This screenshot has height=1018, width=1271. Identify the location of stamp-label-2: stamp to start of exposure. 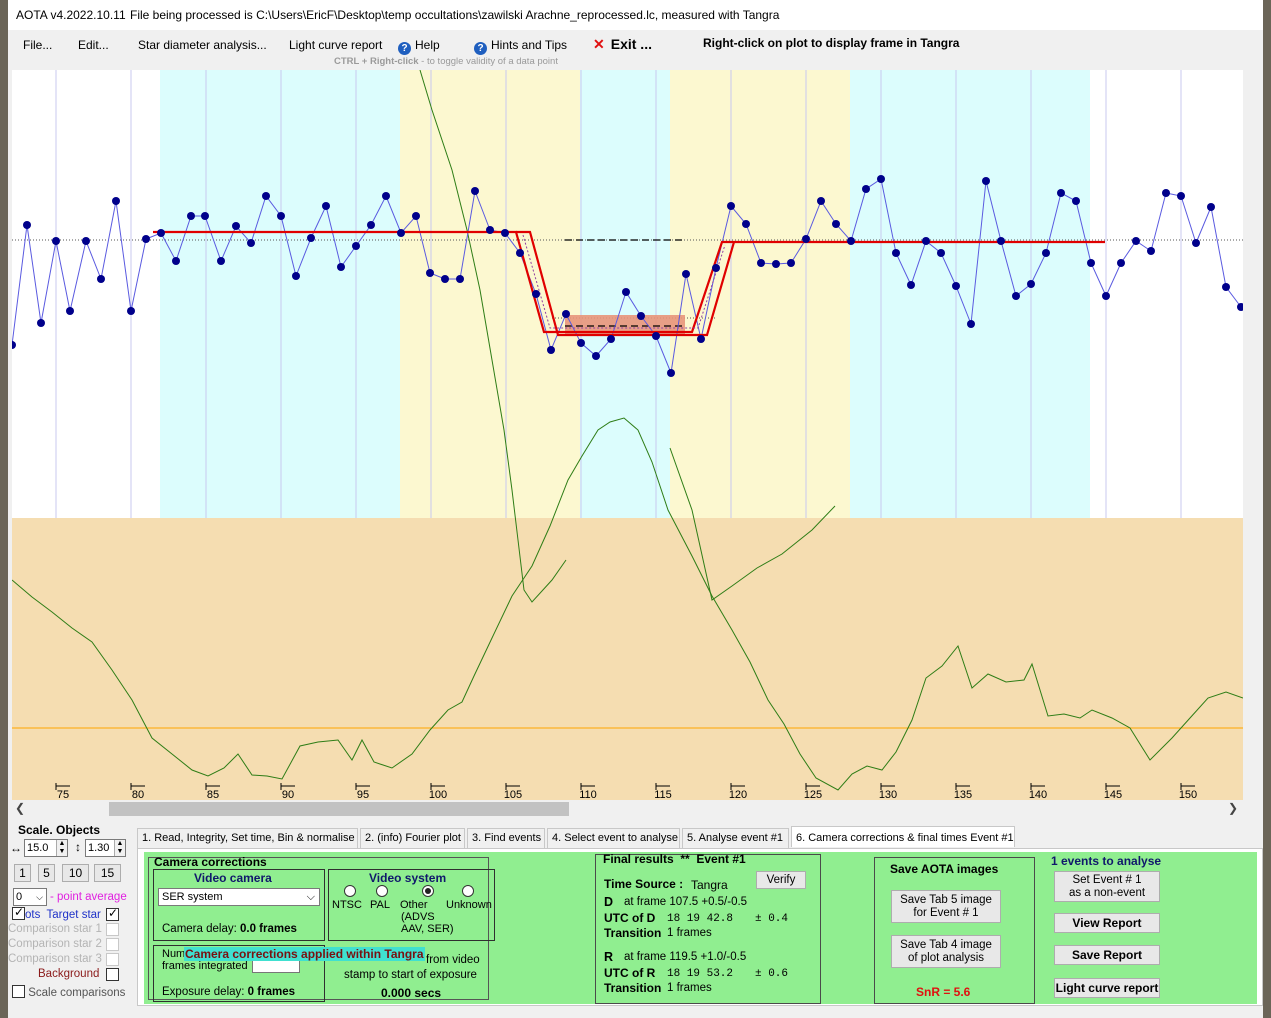
(410, 975).